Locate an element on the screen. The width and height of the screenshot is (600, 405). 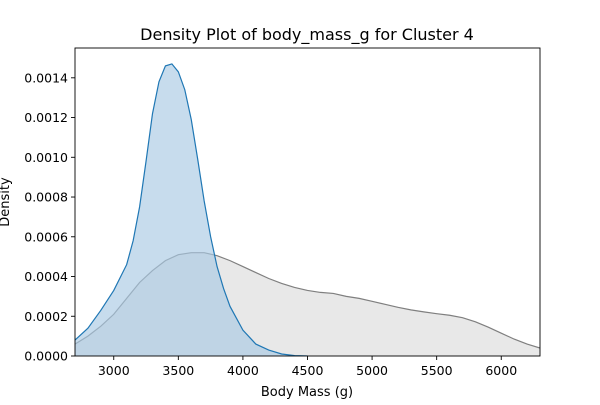
x-tick-label: 5000 is located at coordinates (372, 370).